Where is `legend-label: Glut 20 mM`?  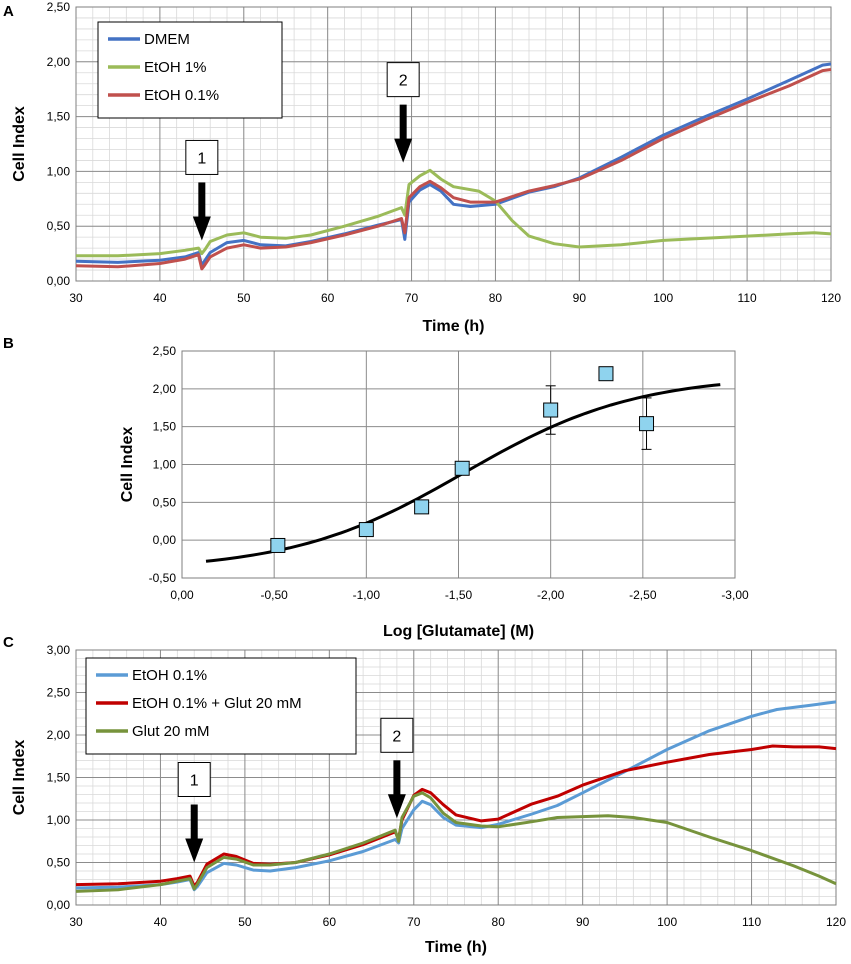
legend-label: Glut 20 mM is located at coordinates (171, 731).